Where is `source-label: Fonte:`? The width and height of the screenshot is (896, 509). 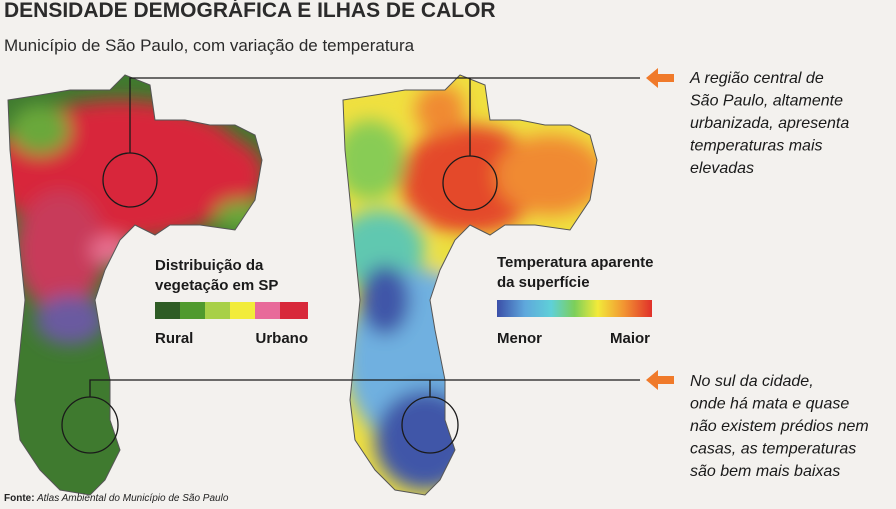 source-label: Fonte: is located at coordinates (19, 498).